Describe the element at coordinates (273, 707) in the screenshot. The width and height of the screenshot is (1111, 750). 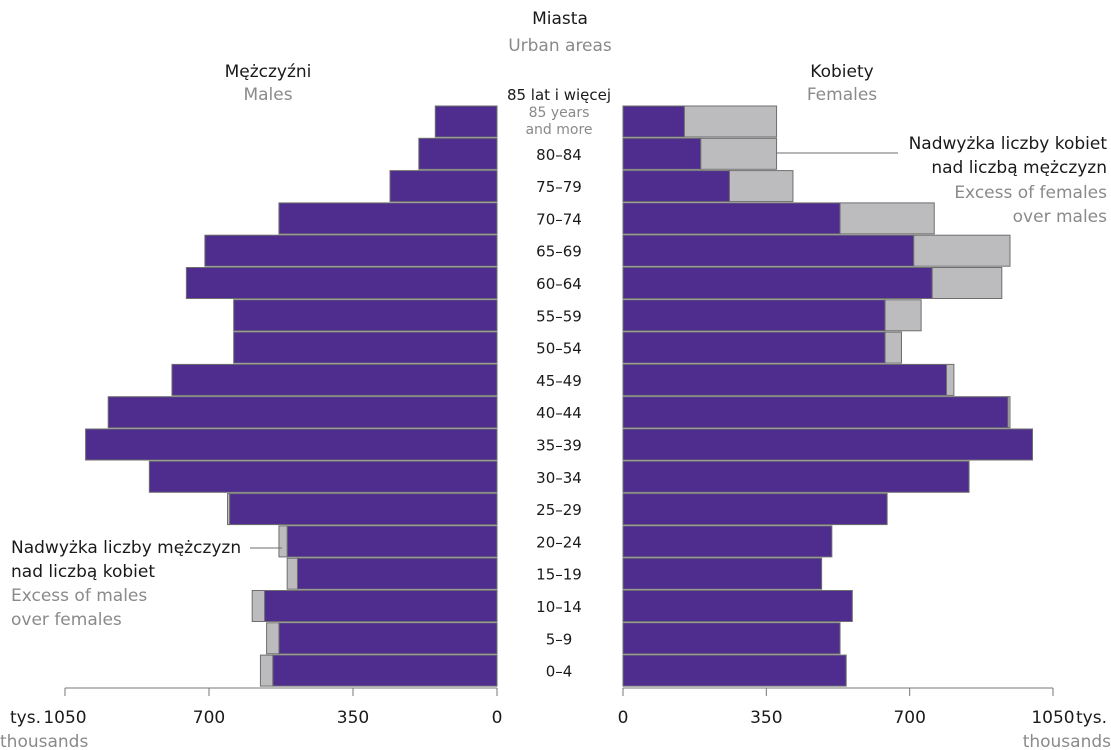
I see `males-x-axis: 1050 700 350 0` at that location.